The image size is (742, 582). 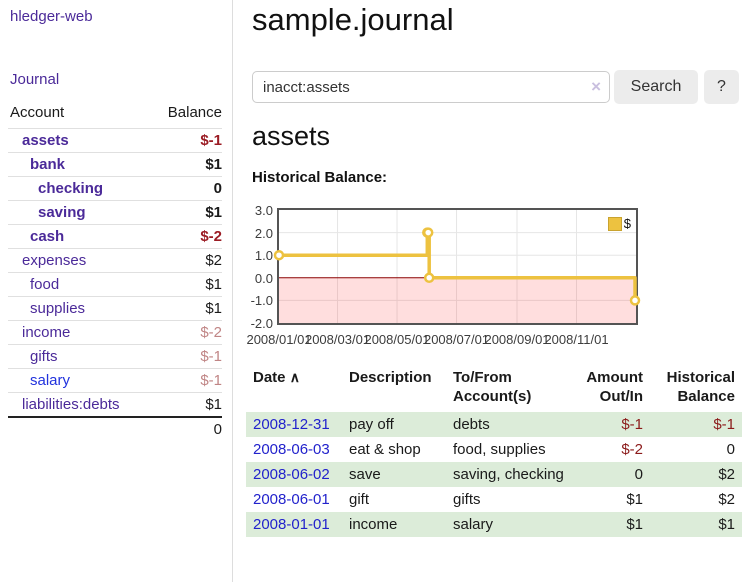 What do you see at coordinates (54, 260) in the screenshot?
I see `account-link-expenses: expenses` at bounding box center [54, 260].